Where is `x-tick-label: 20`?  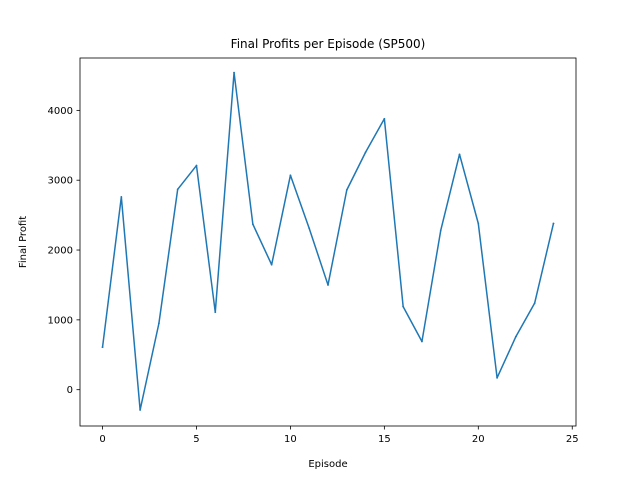 x-tick-label: 20 is located at coordinates (478, 439).